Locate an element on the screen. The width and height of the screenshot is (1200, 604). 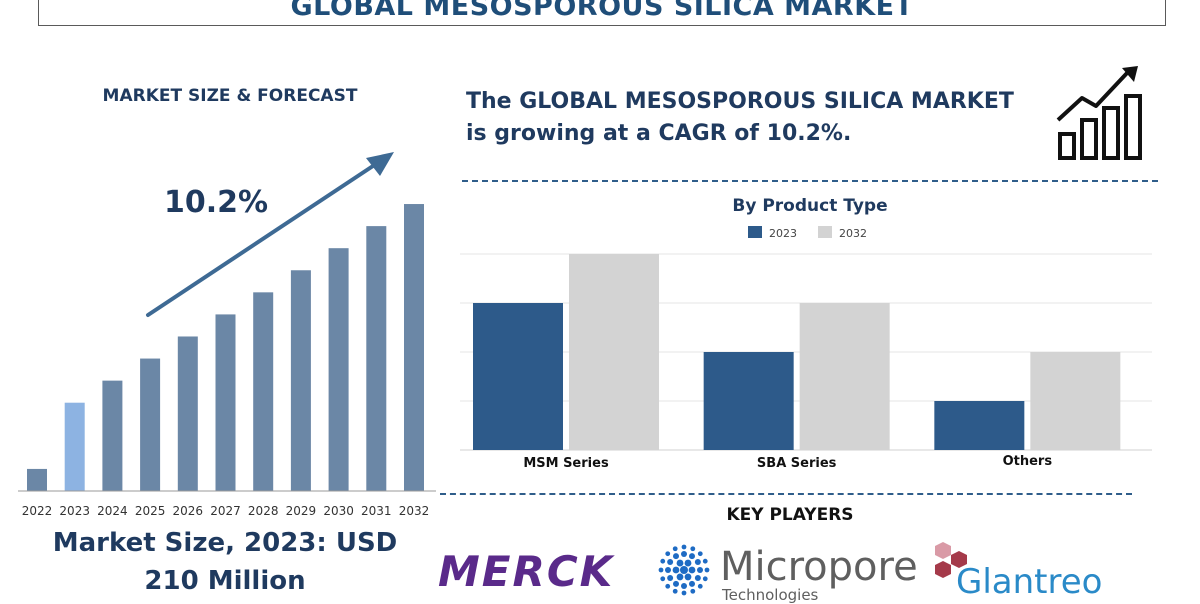
forecast-year-label: 2027 is located at coordinates (225, 511).